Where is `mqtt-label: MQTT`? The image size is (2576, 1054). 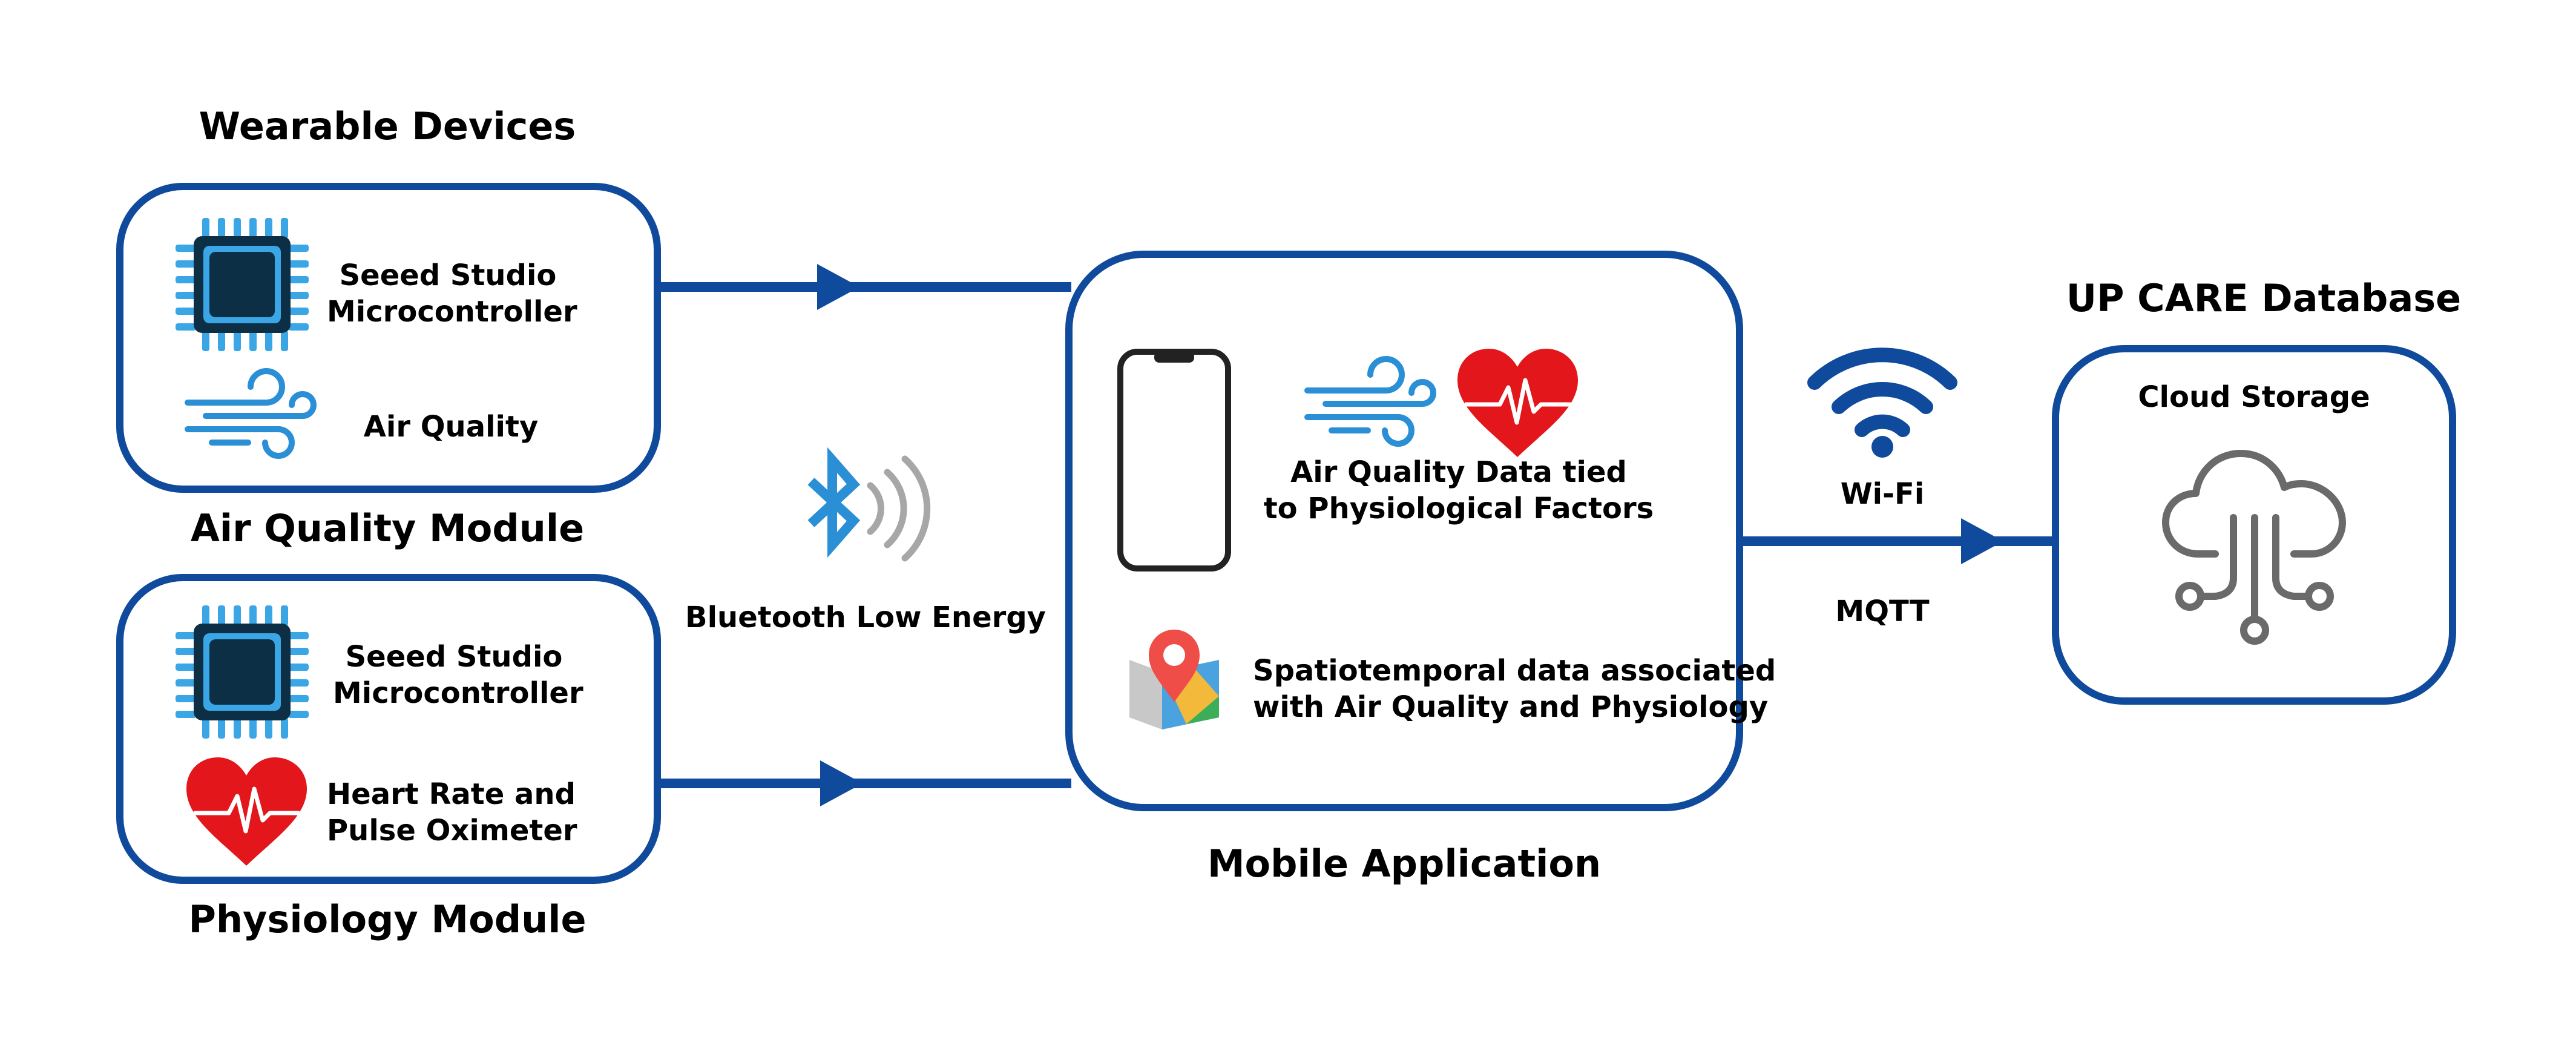
mqtt-label: MQTT is located at coordinates (1882, 611).